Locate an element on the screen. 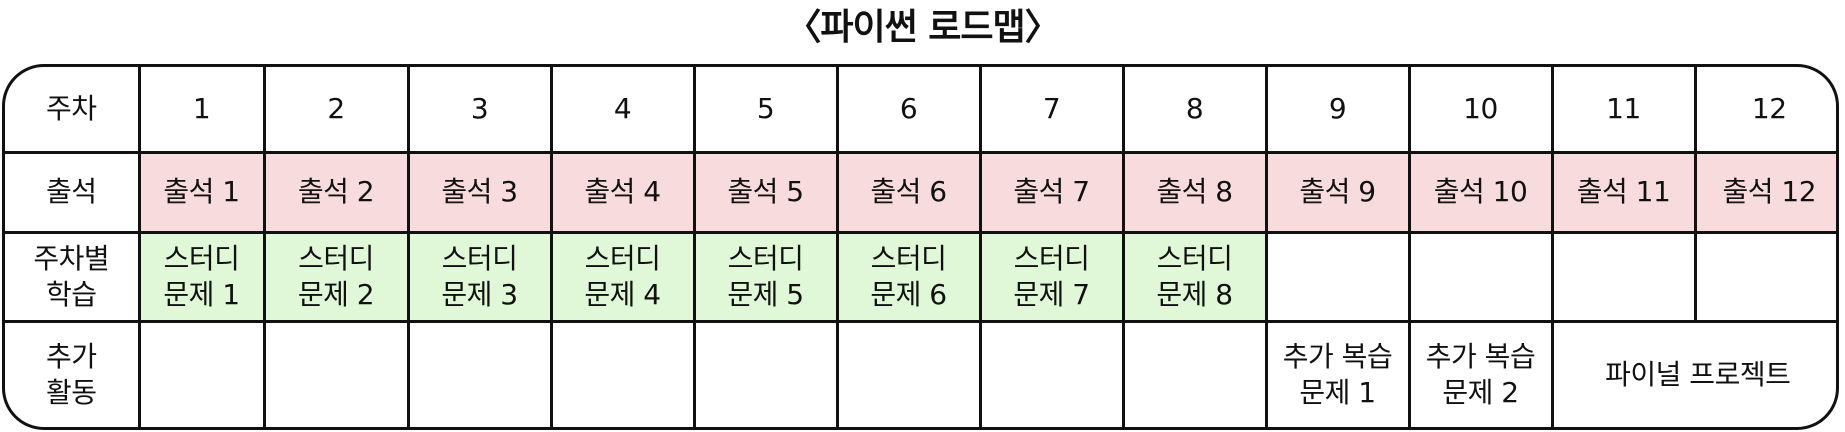 The width and height of the screenshot is (1845, 432). week-cell-5: 5 is located at coordinates (765, 110).